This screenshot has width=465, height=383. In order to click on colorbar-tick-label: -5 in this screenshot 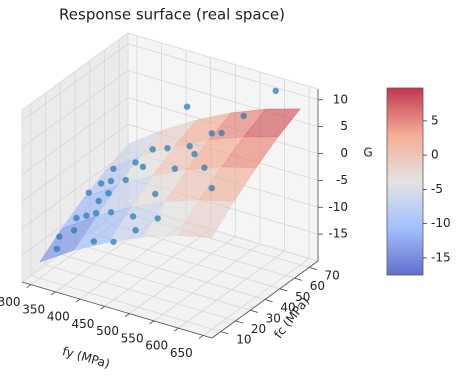, I will do `click(437, 189)`.